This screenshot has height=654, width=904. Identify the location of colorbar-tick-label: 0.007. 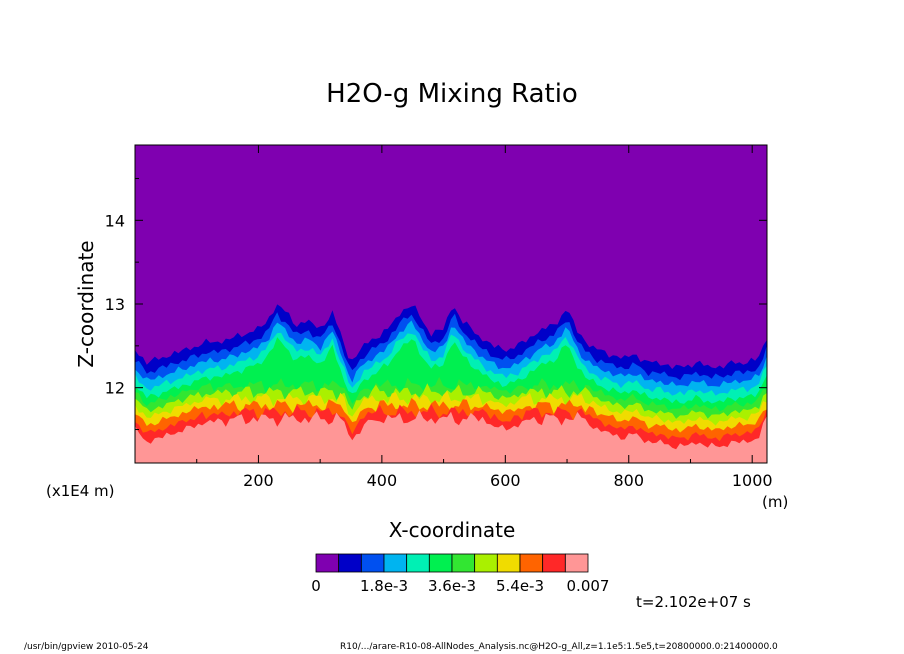
(588, 586).